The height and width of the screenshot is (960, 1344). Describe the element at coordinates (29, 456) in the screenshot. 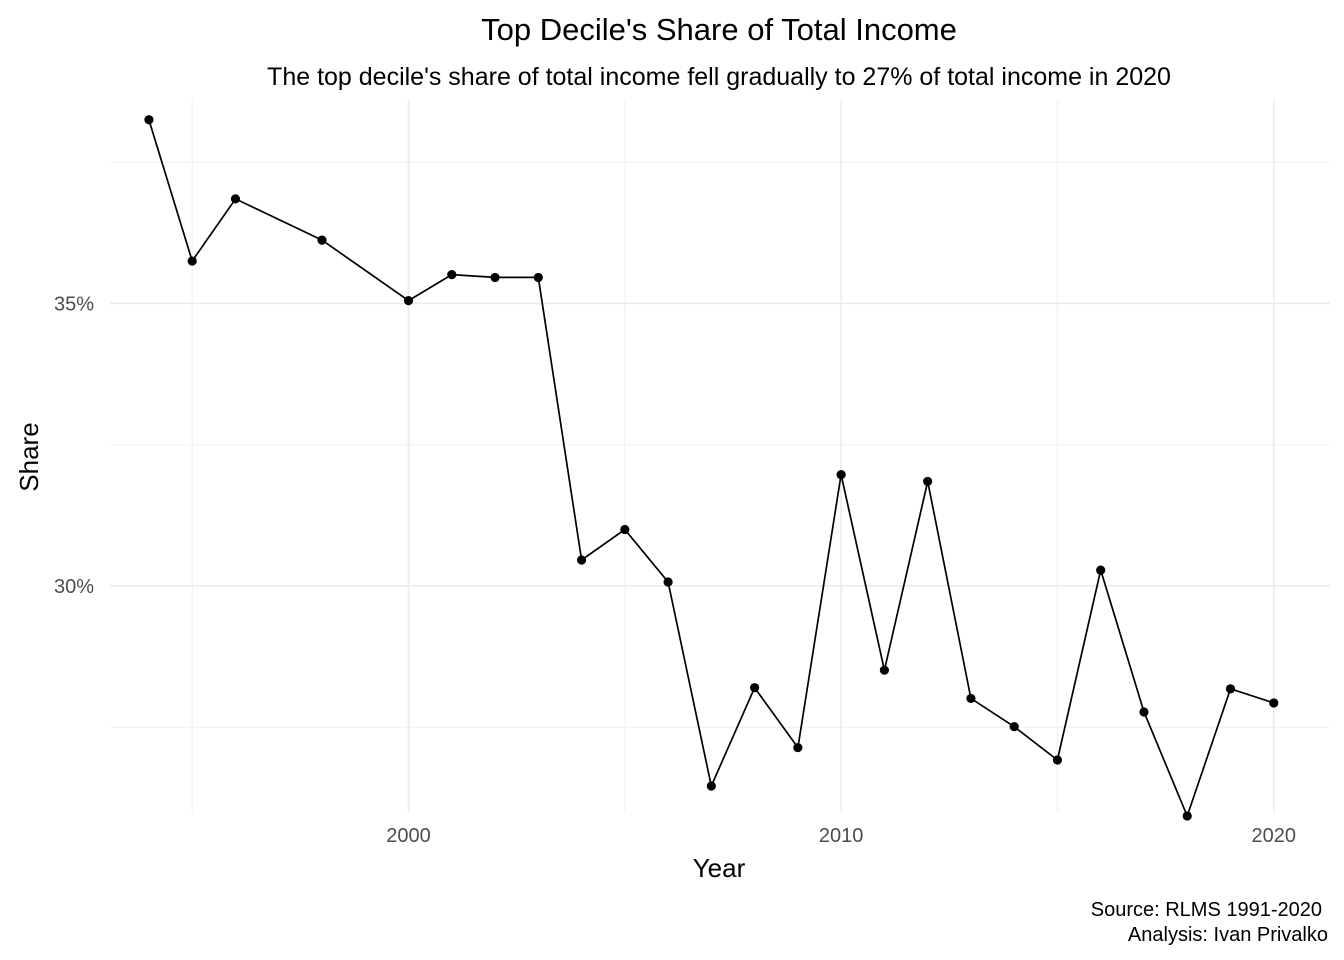

I see `y-axis-title: Share` at that location.